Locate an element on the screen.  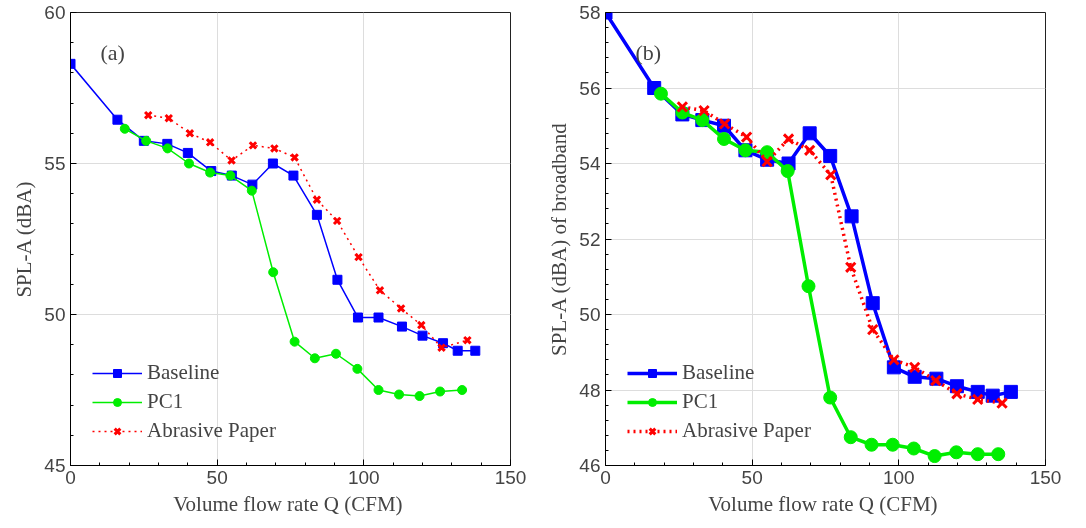
y-tick-label: 56 is located at coordinates (590, 88).